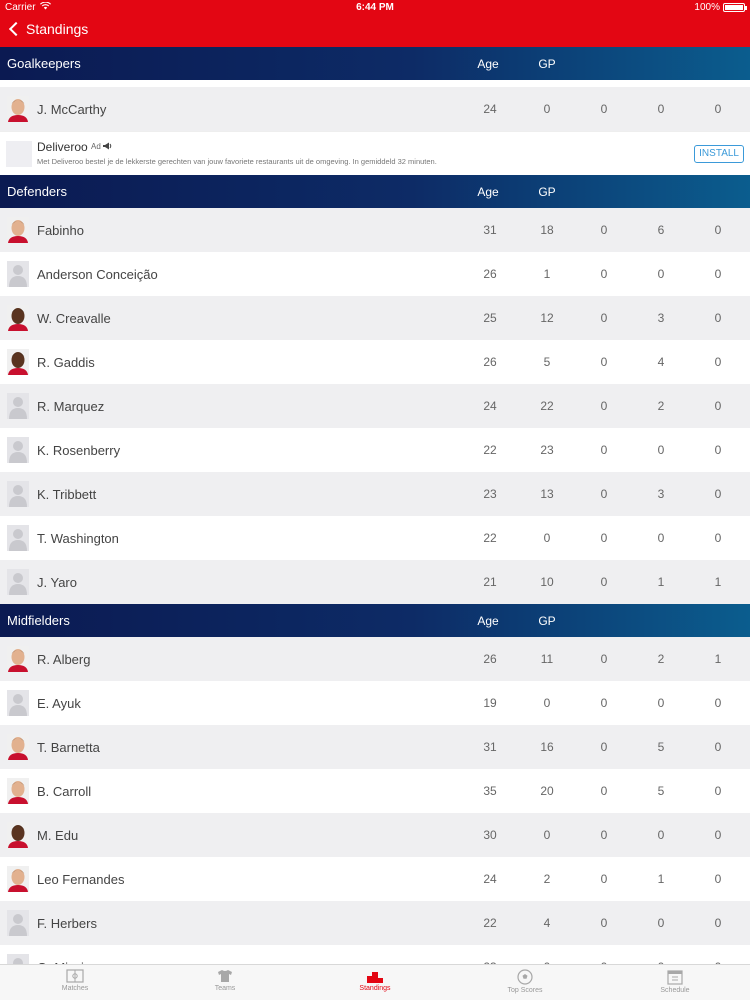 This screenshot has width=750, height=1000. Describe the element at coordinates (67, 962) in the screenshot. I see `player-name: O. Mississ` at that location.